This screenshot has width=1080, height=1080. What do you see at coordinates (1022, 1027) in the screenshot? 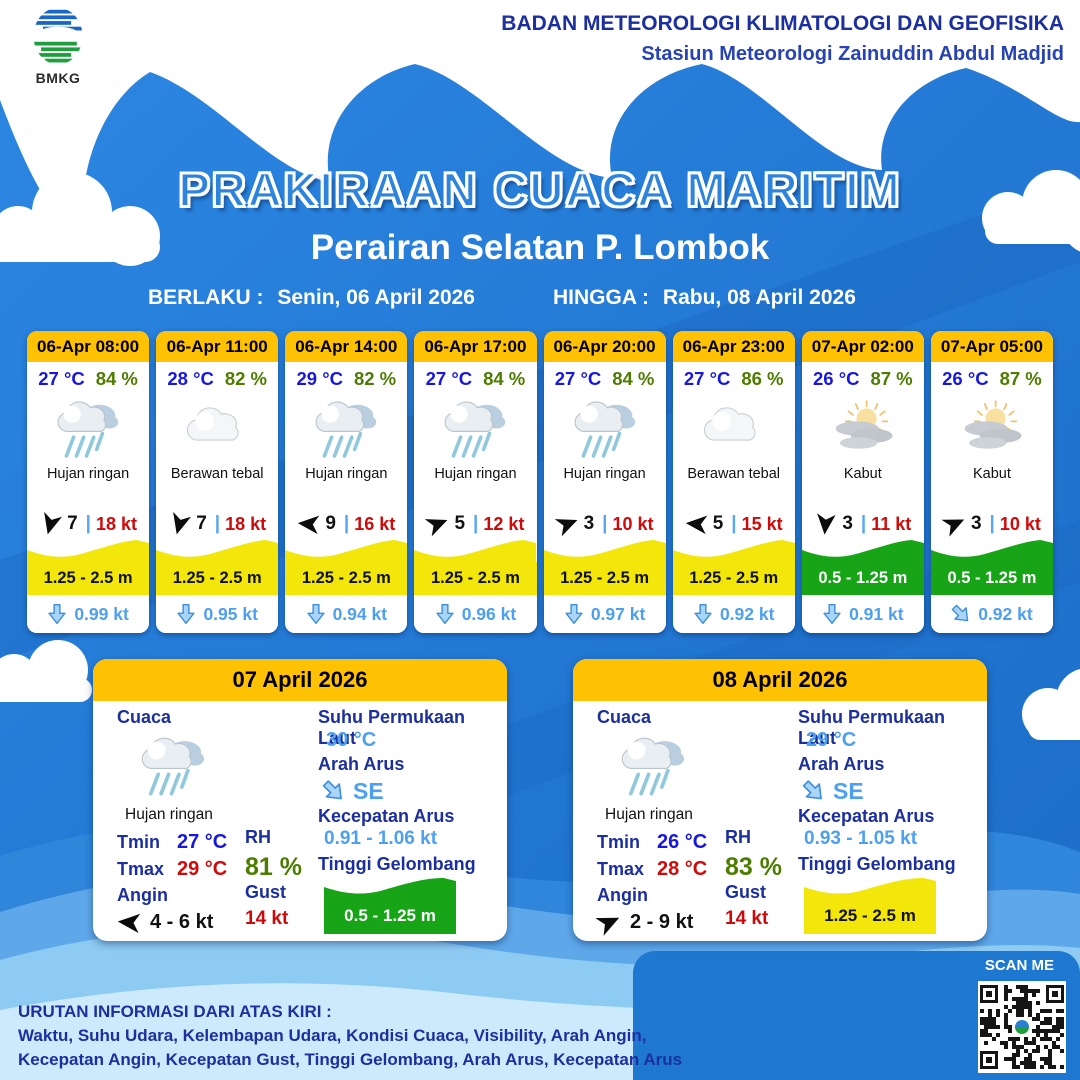
I see `qr-code` at bounding box center [1022, 1027].